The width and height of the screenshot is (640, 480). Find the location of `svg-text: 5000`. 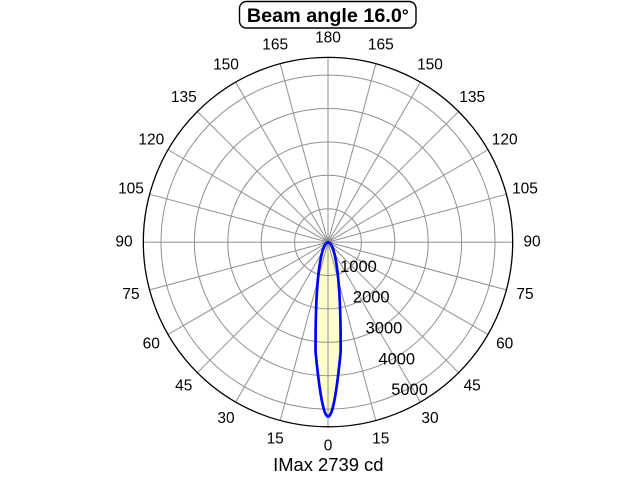

svg-text: 5000 is located at coordinates (409, 390).